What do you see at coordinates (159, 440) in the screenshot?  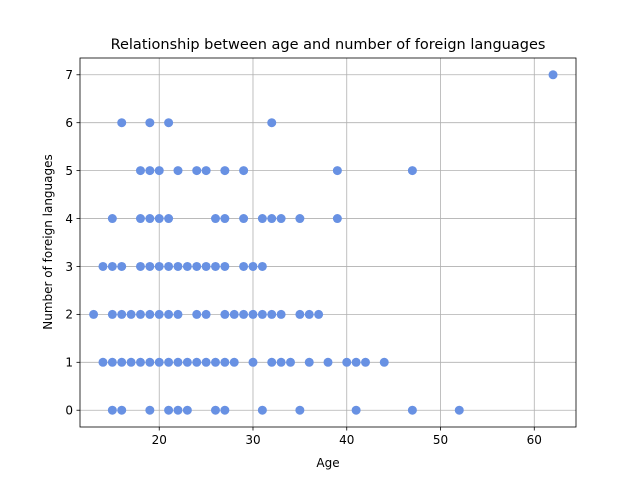 I see `x-tick-label: 20` at bounding box center [159, 440].